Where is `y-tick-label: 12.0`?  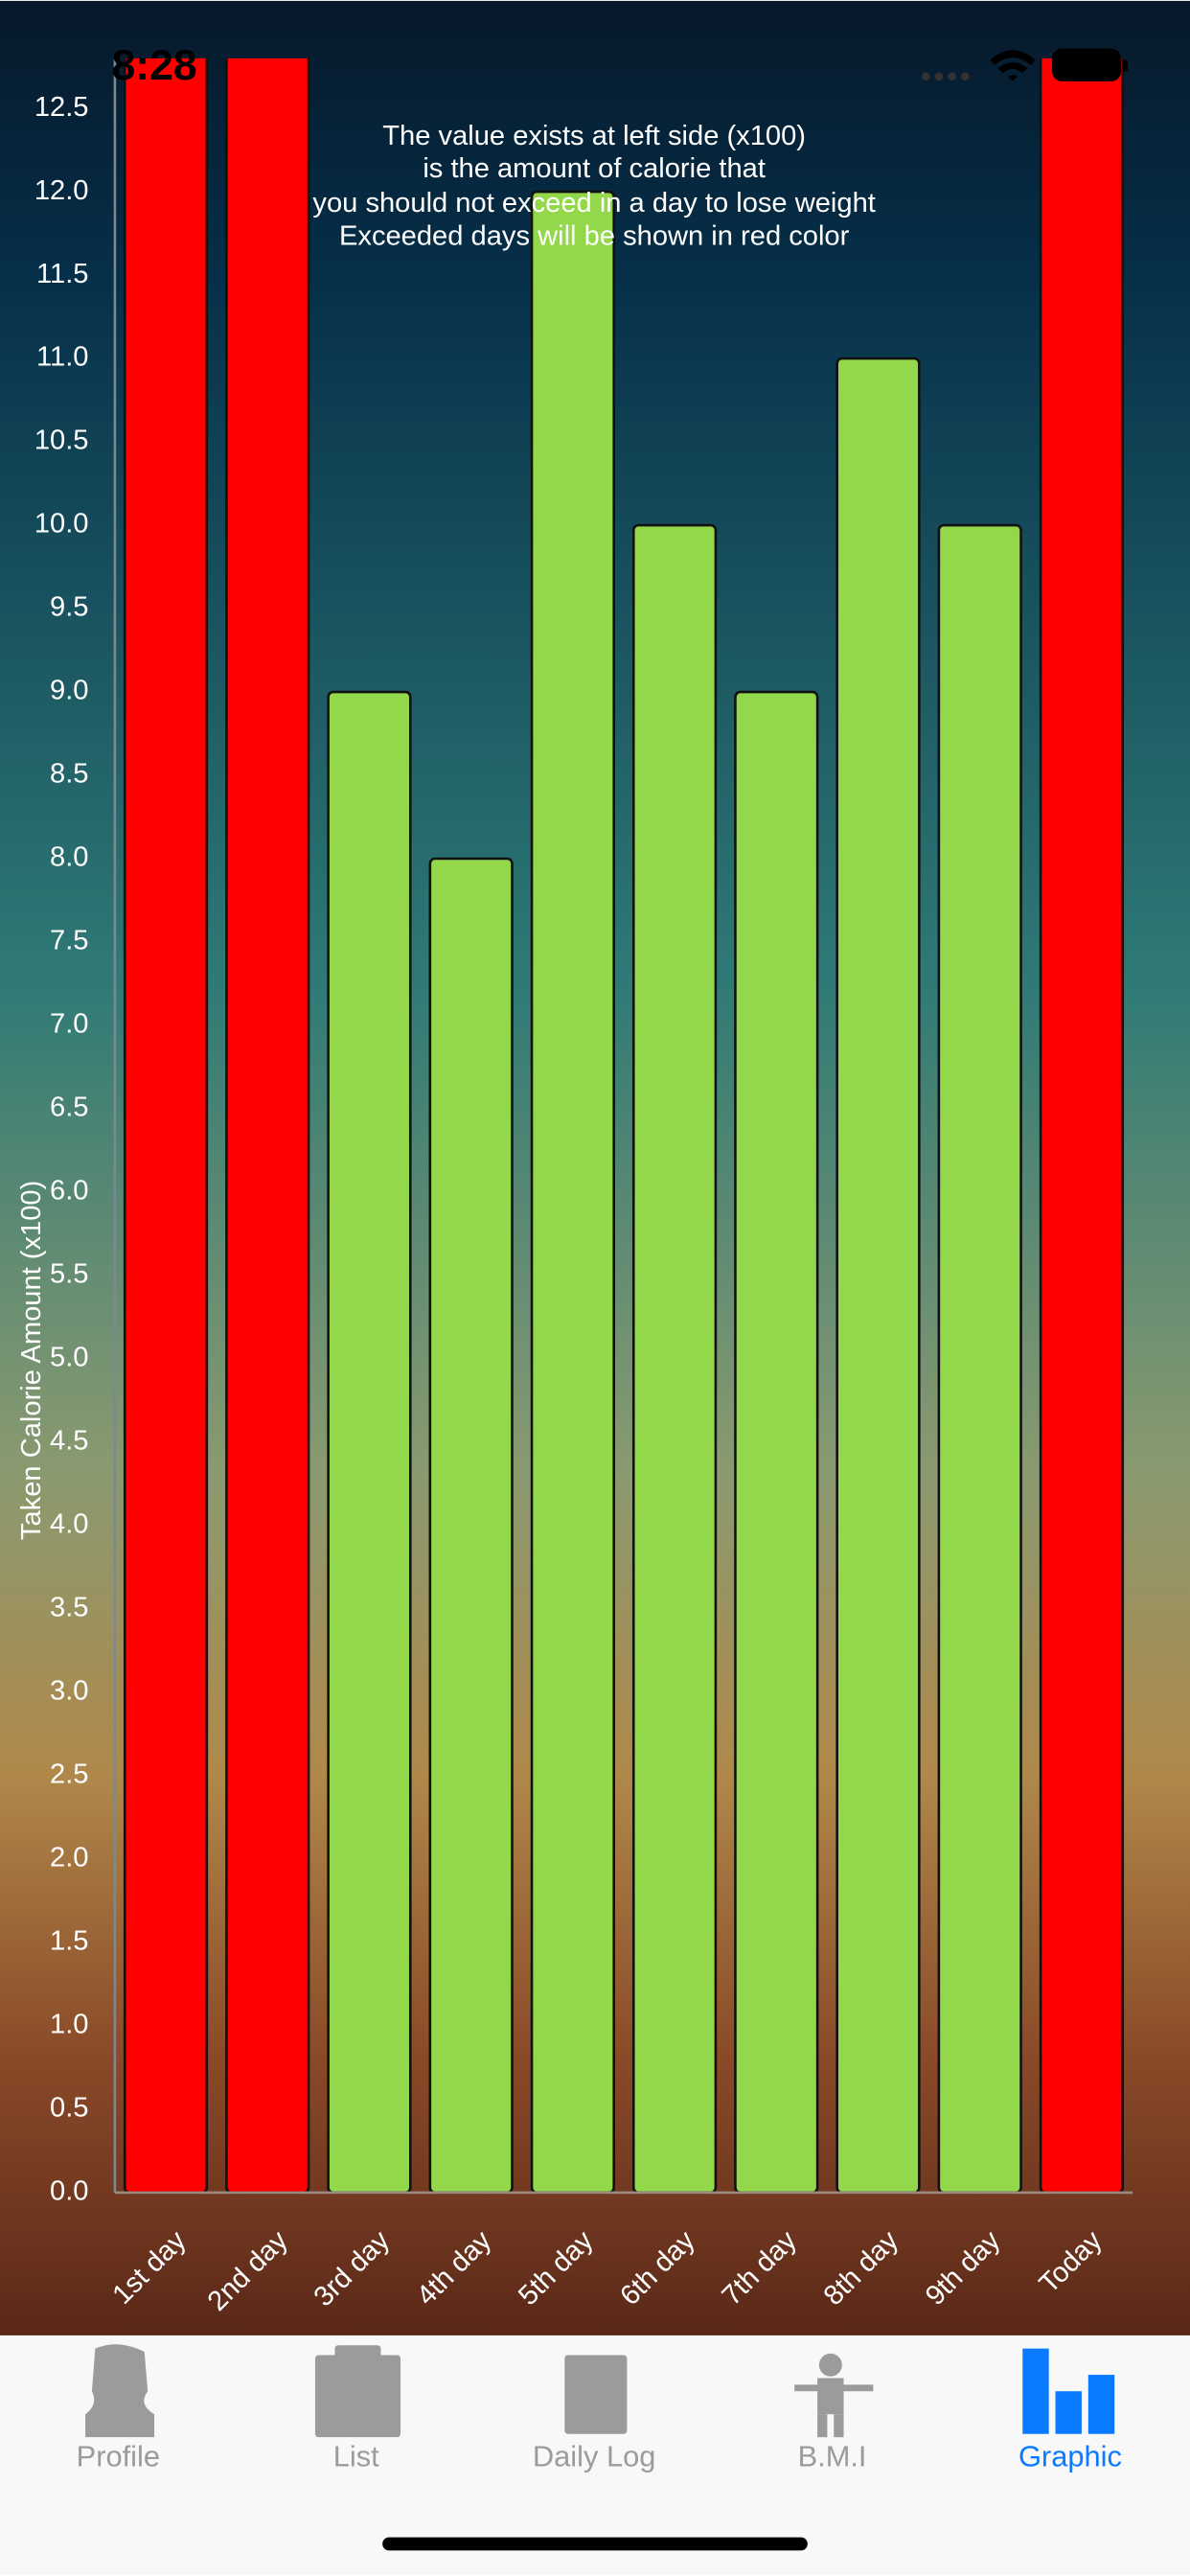
y-tick-label: 12.0 is located at coordinates (62, 190).